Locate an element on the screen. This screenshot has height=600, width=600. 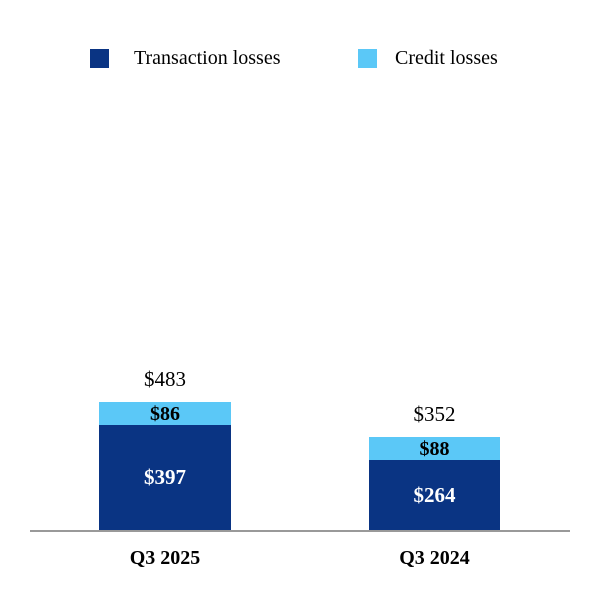
legend-item-transaction-losses: Transaction losses is located at coordinates (185, 58).